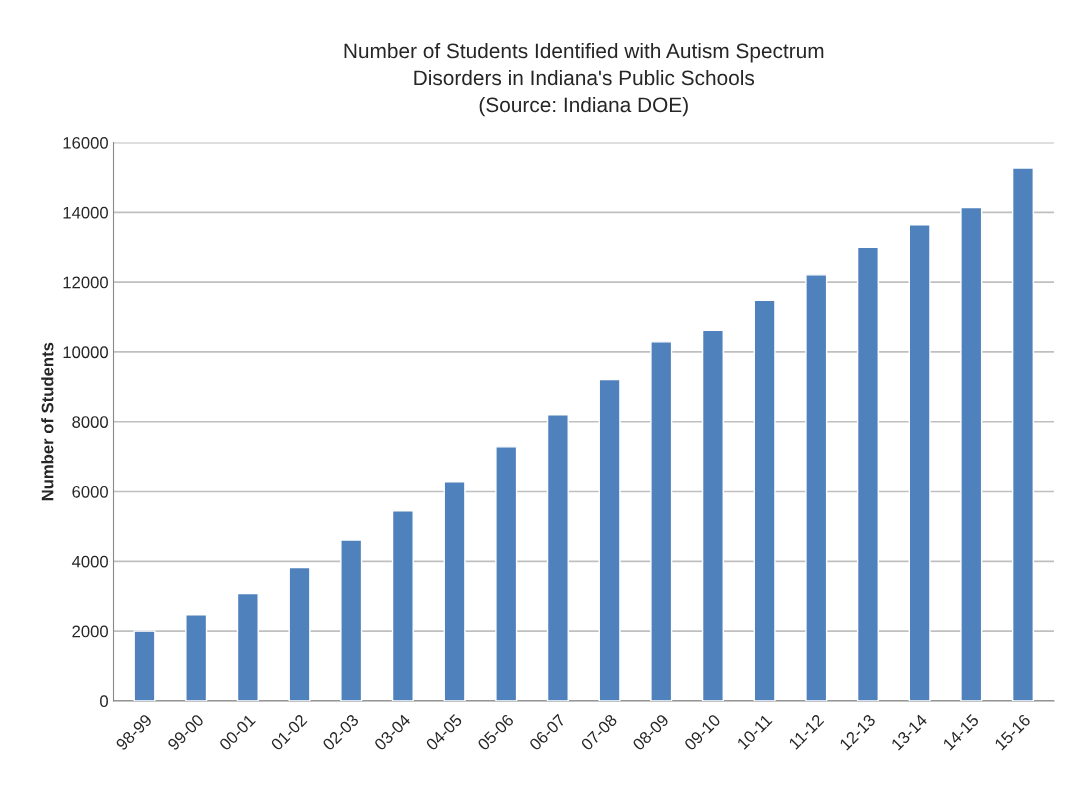 The height and width of the screenshot is (792, 1081). What do you see at coordinates (85, 212) in the screenshot?
I see `y-tick-label: 14000` at bounding box center [85, 212].